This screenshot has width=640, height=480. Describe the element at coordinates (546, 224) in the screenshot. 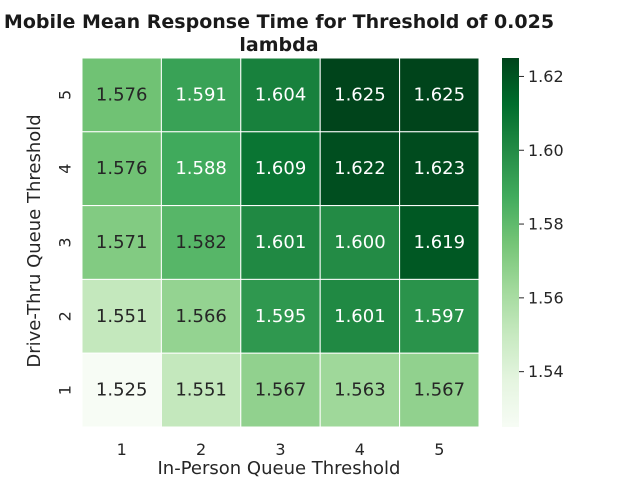

I see `colorbar-tick-label: 1.58` at that location.